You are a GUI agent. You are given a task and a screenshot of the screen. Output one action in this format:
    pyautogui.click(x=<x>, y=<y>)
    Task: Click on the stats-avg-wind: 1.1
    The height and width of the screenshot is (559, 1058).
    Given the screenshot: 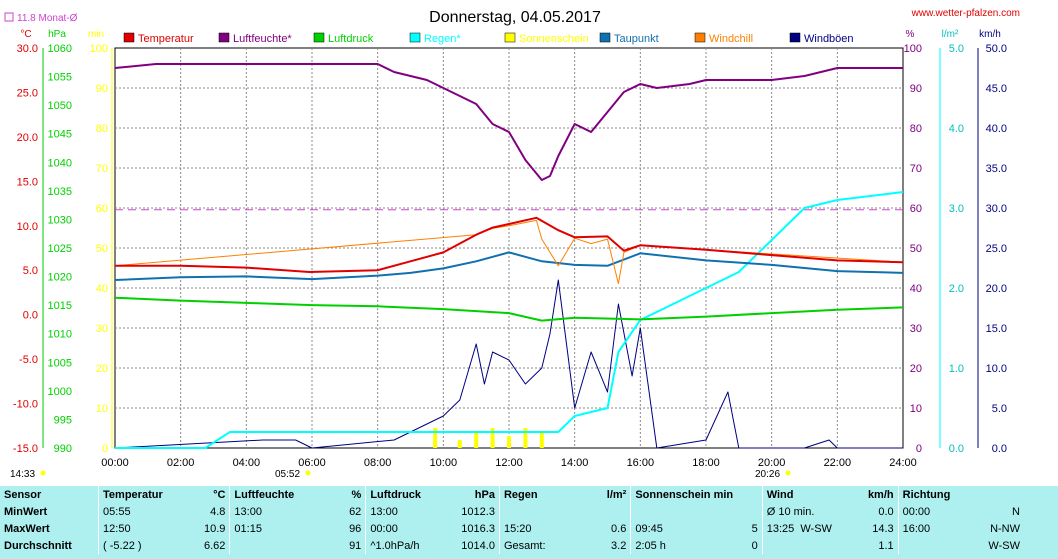 What is the action you would take?
    pyautogui.click(x=886, y=545)
    